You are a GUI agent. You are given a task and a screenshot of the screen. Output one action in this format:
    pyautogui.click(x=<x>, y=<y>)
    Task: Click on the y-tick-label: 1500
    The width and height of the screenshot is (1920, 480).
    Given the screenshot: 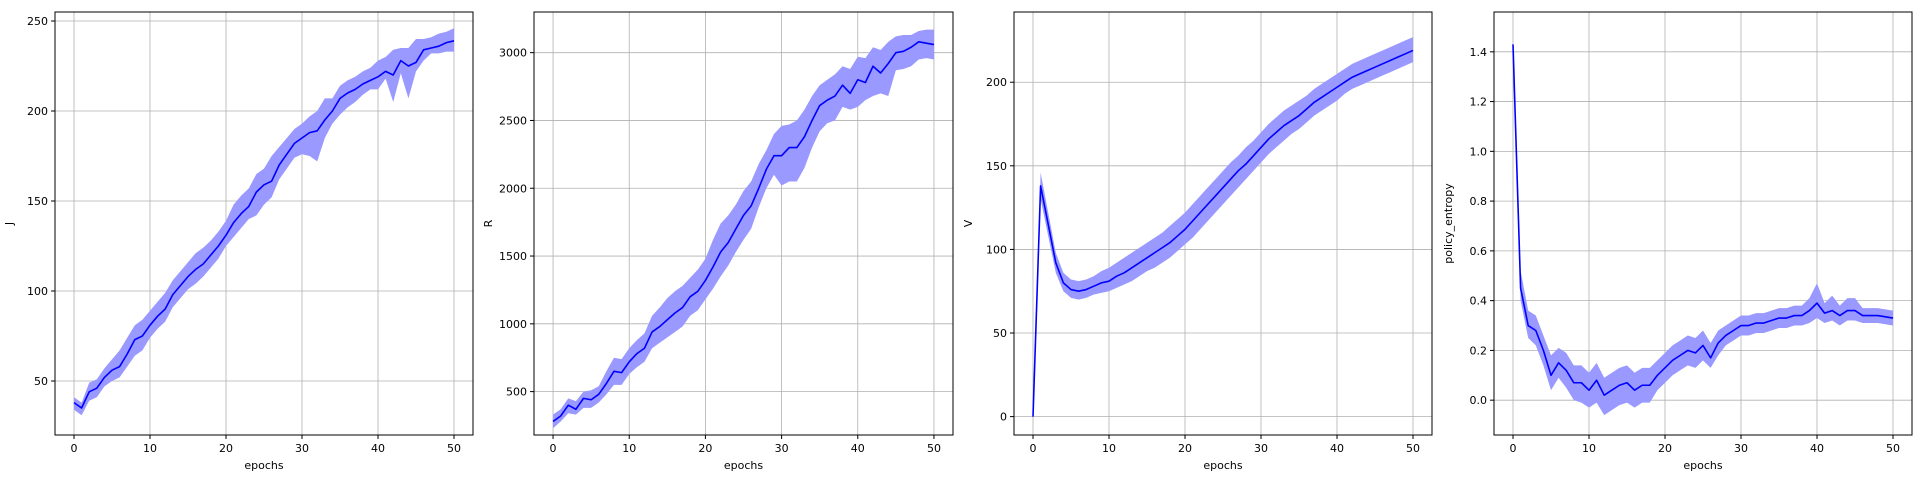 What is the action you would take?
    pyautogui.click(x=513, y=256)
    